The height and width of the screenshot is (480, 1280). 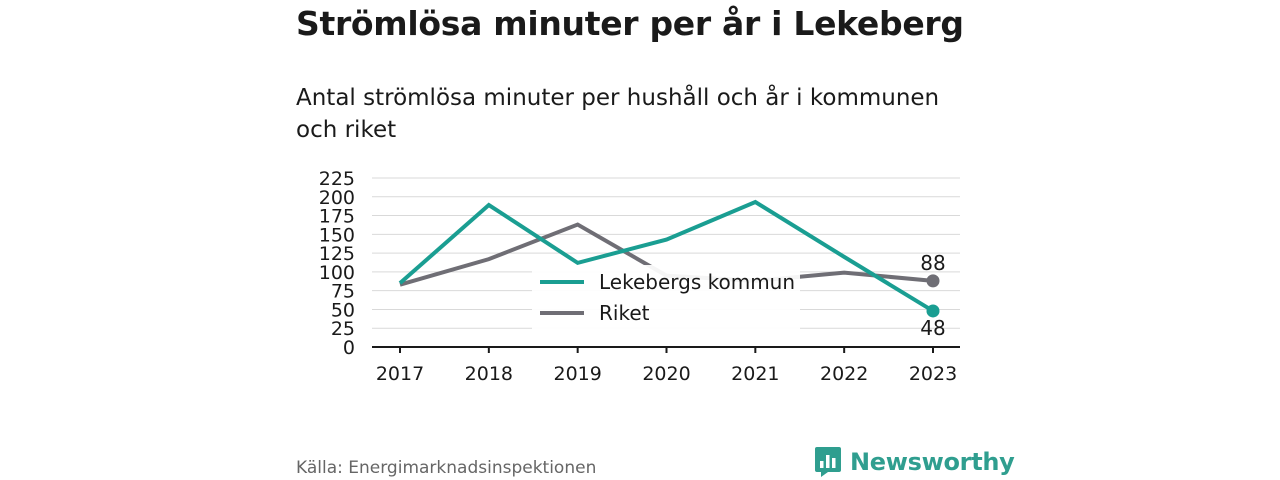 I want to click on x-tick-label: 2021, so click(x=755, y=374).